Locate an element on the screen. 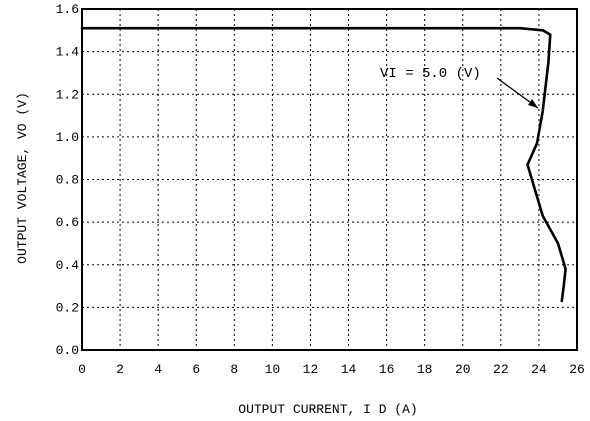  x-tick-label: 12 is located at coordinates (311, 369).